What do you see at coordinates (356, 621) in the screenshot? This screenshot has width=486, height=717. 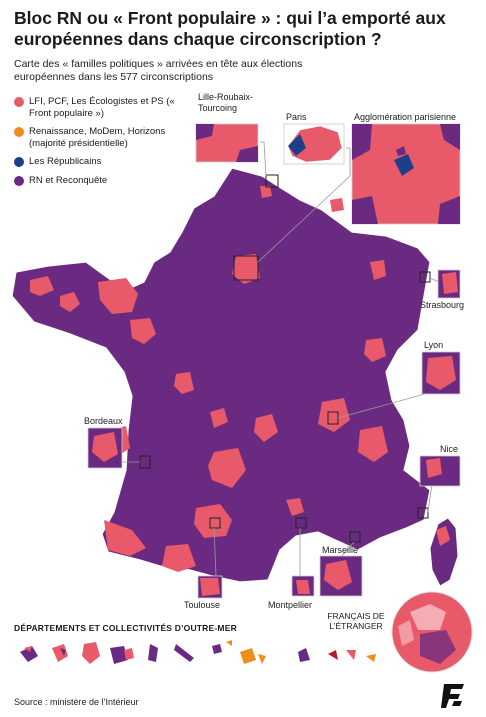 I see `etranger-label: FRANÇAIS DE L’ÉTRANGER` at bounding box center [356, 621].